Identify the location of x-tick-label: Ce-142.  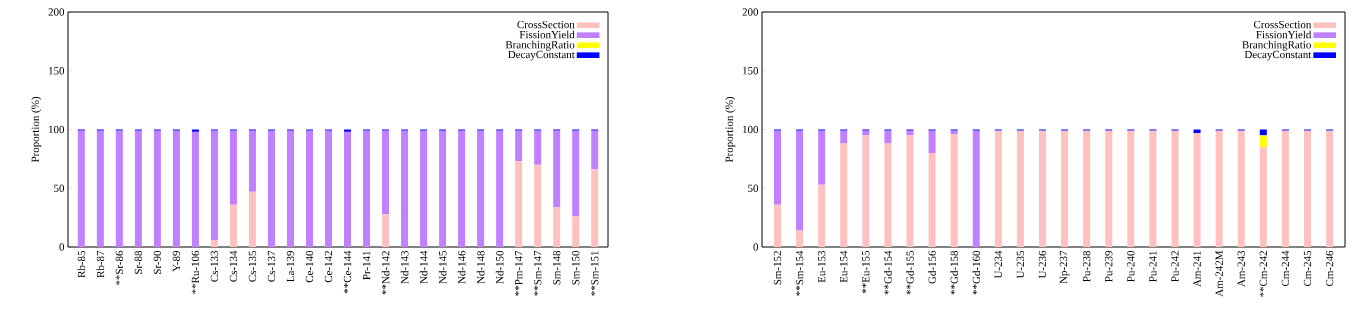
(328, 267).